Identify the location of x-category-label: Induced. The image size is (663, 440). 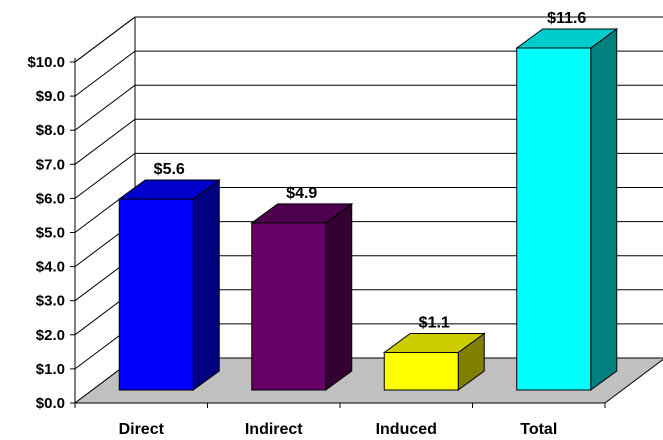
(406, 429).